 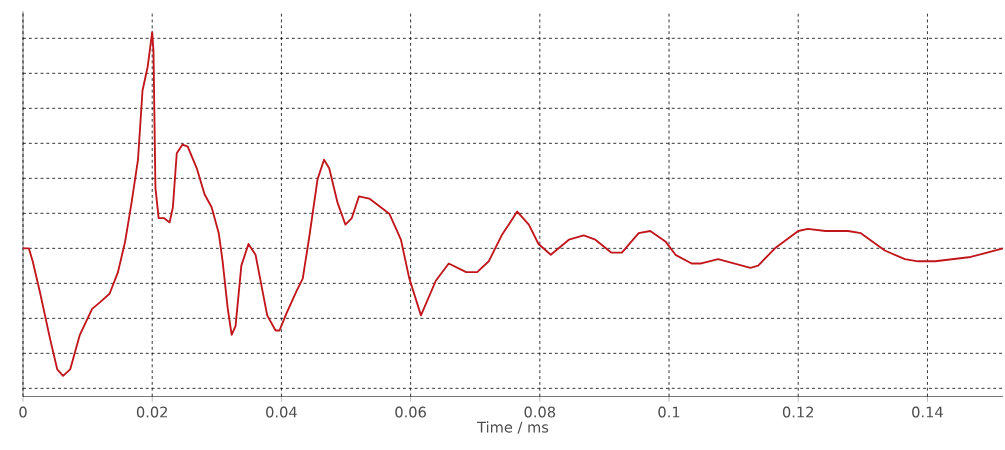 What do you see at coordinates (410, 412) in the screenshot?
I see `x-tick-label: 0.06` at bounding box center [410, 412].